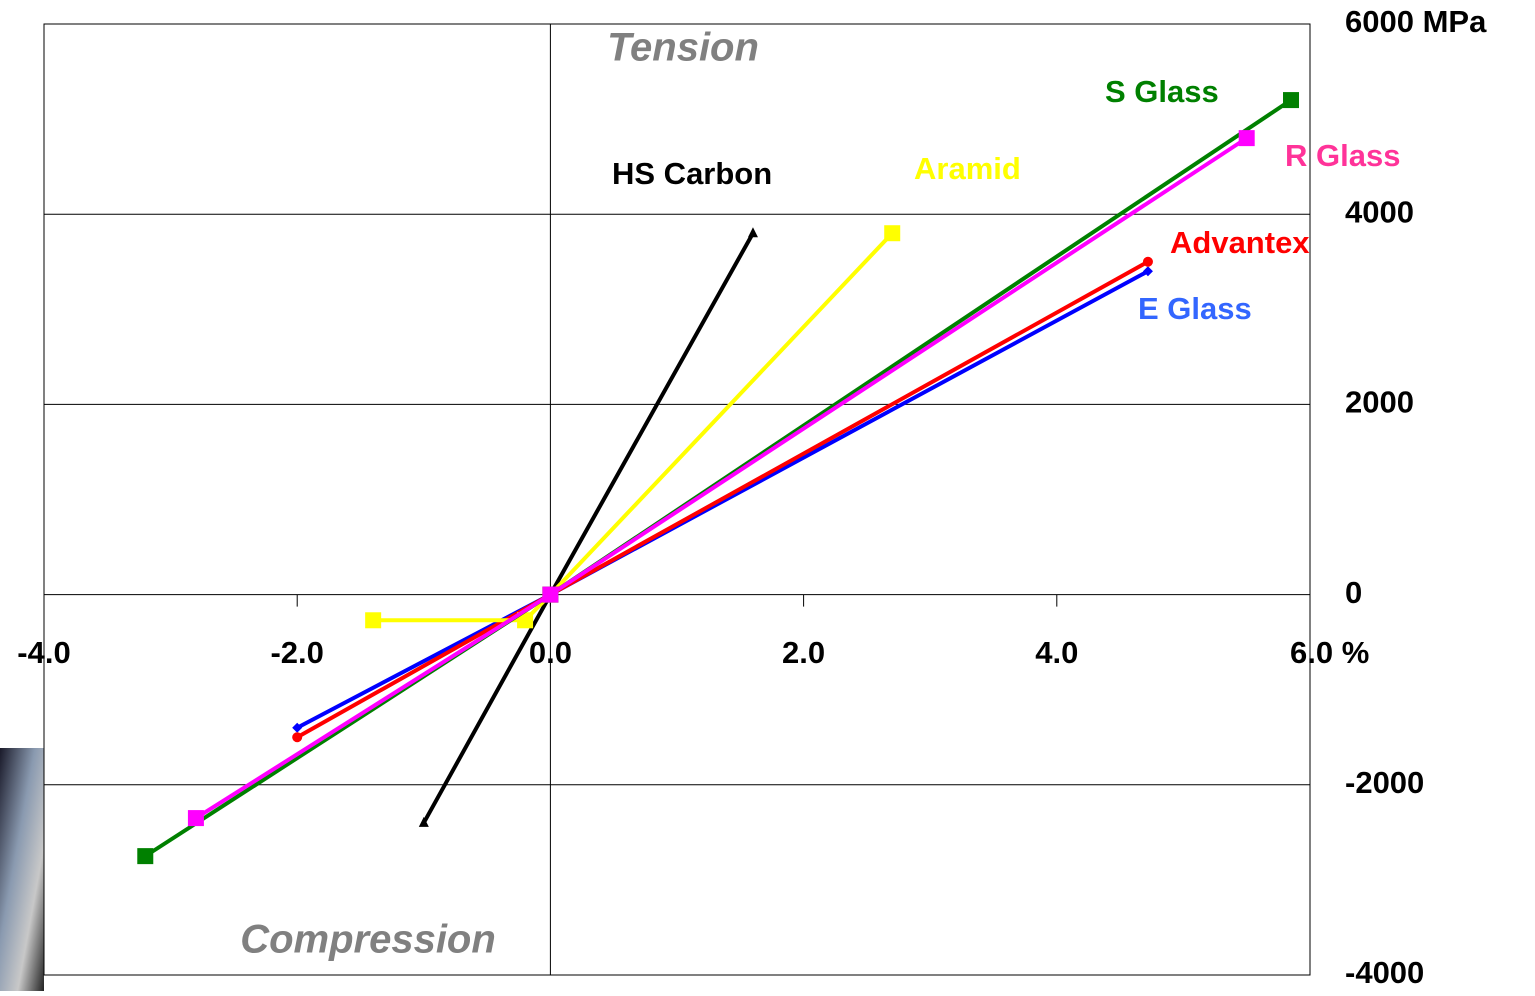 The image size is (1535, 996). What do you see at coordinates (550, 652) in the screenshot?
I see `x-tick-label: 0.0` at bounding box center [550, 652].